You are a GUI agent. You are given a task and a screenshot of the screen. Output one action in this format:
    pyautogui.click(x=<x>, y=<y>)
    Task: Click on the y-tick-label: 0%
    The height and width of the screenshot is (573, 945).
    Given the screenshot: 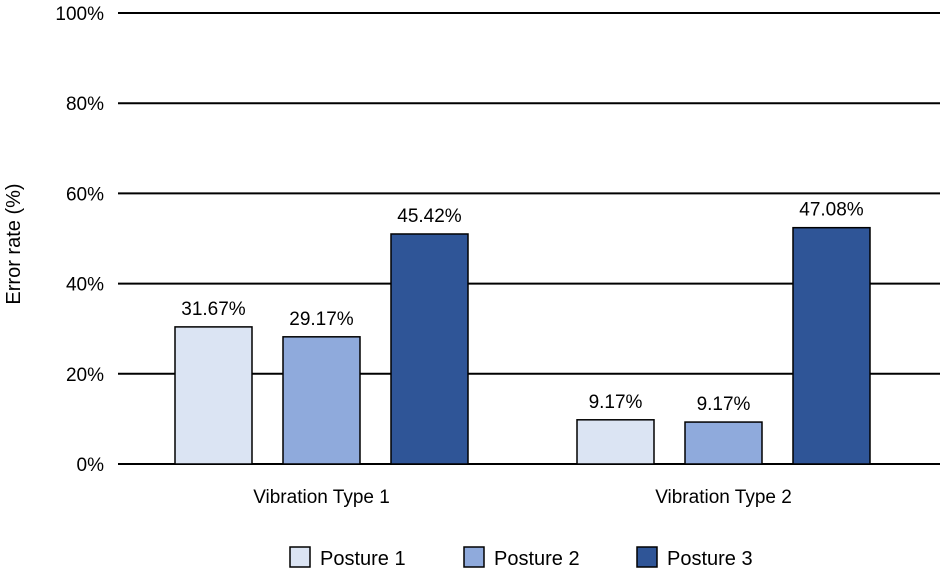 What is the action you would take?
    pyautogui.click(x=91, y=465)
    